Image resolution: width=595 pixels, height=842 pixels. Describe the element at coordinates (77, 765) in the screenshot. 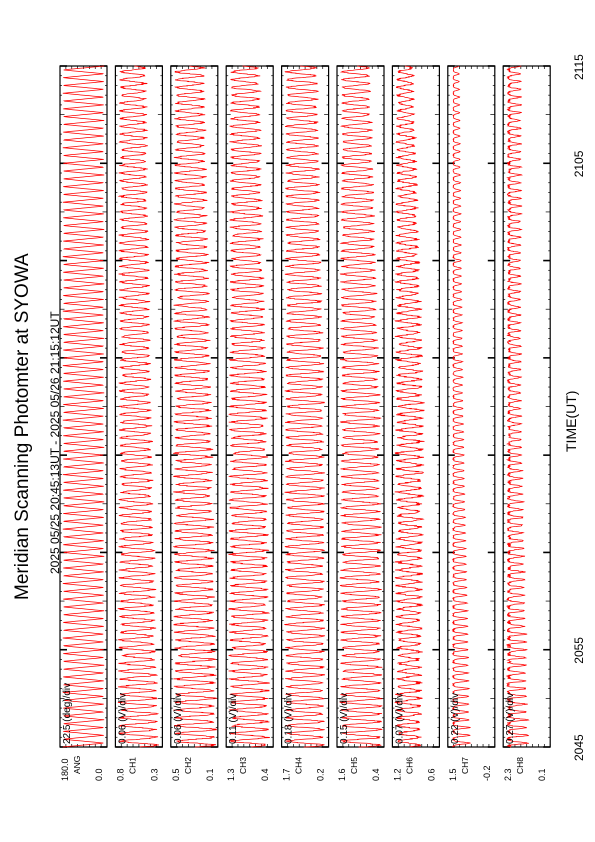

I see `channel-label: ANG` at that location.